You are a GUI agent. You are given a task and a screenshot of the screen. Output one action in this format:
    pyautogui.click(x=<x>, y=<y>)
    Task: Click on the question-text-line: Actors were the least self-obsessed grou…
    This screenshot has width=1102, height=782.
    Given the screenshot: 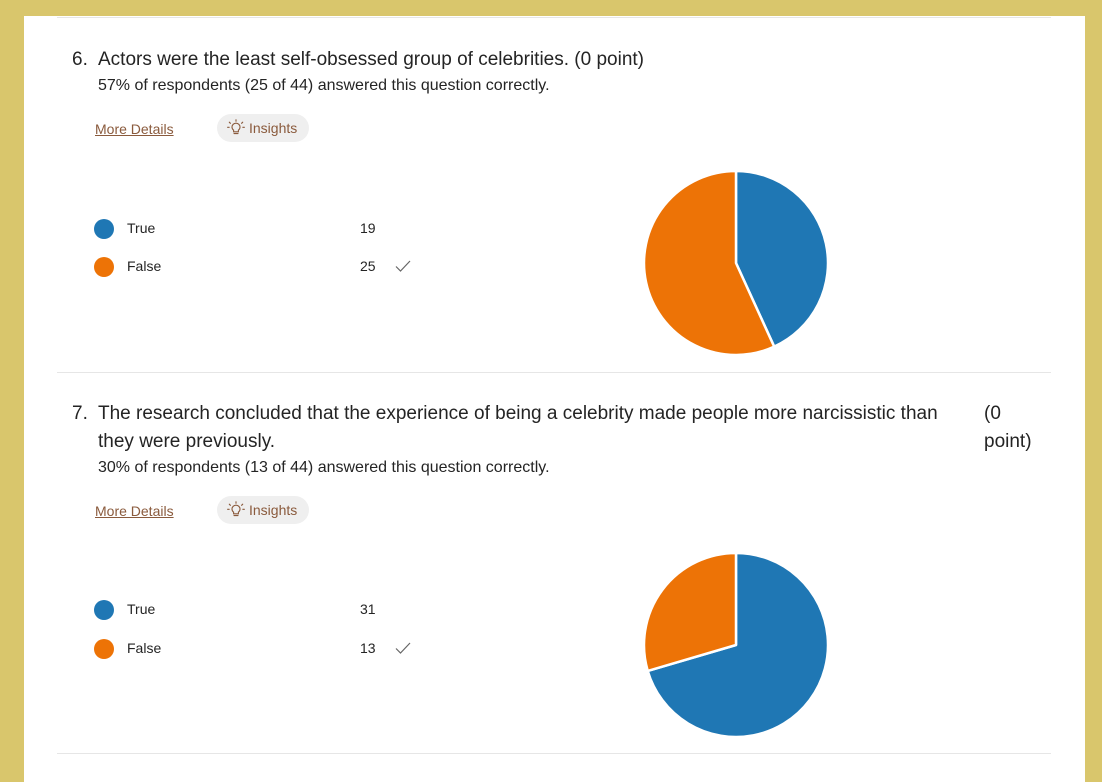 What is the action you would take?
    pyautogui.click(x=371, y=59)
    